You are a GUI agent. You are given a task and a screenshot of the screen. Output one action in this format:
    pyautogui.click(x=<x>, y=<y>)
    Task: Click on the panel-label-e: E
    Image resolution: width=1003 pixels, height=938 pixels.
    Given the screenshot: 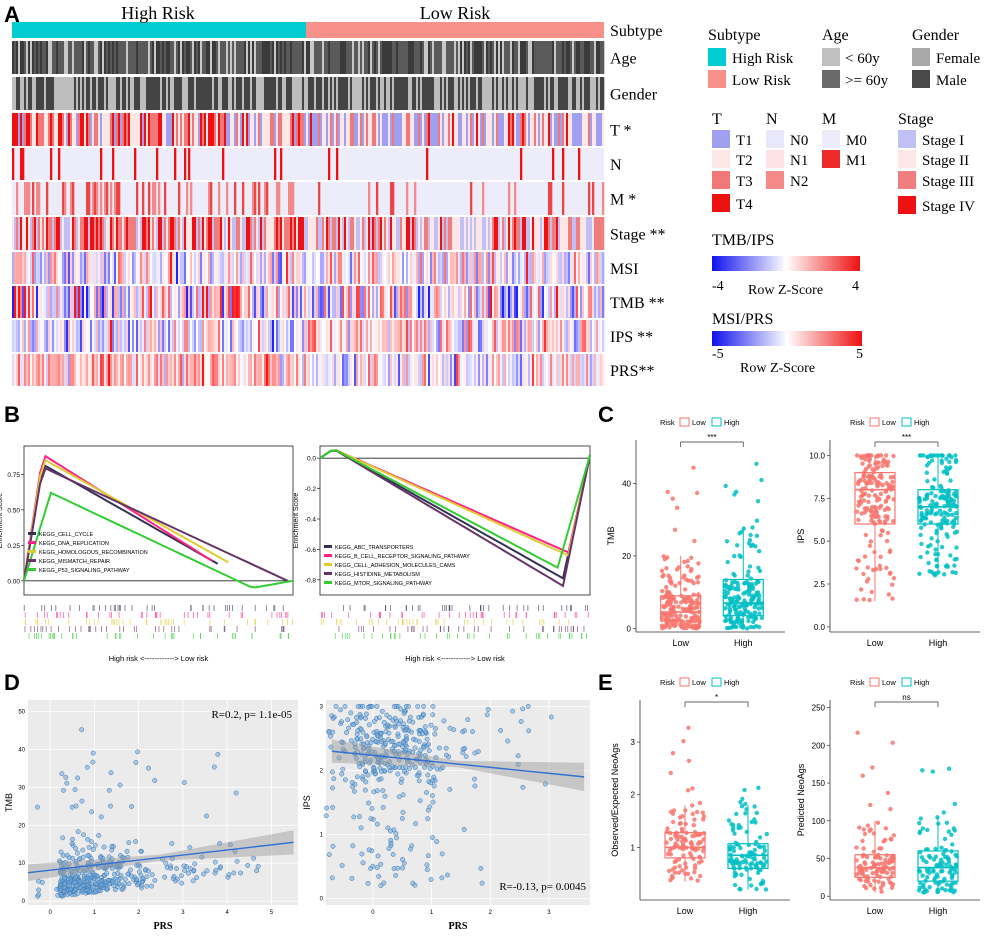 What is the action you would take?
    pyautogui.click(x=605, y=682)
    